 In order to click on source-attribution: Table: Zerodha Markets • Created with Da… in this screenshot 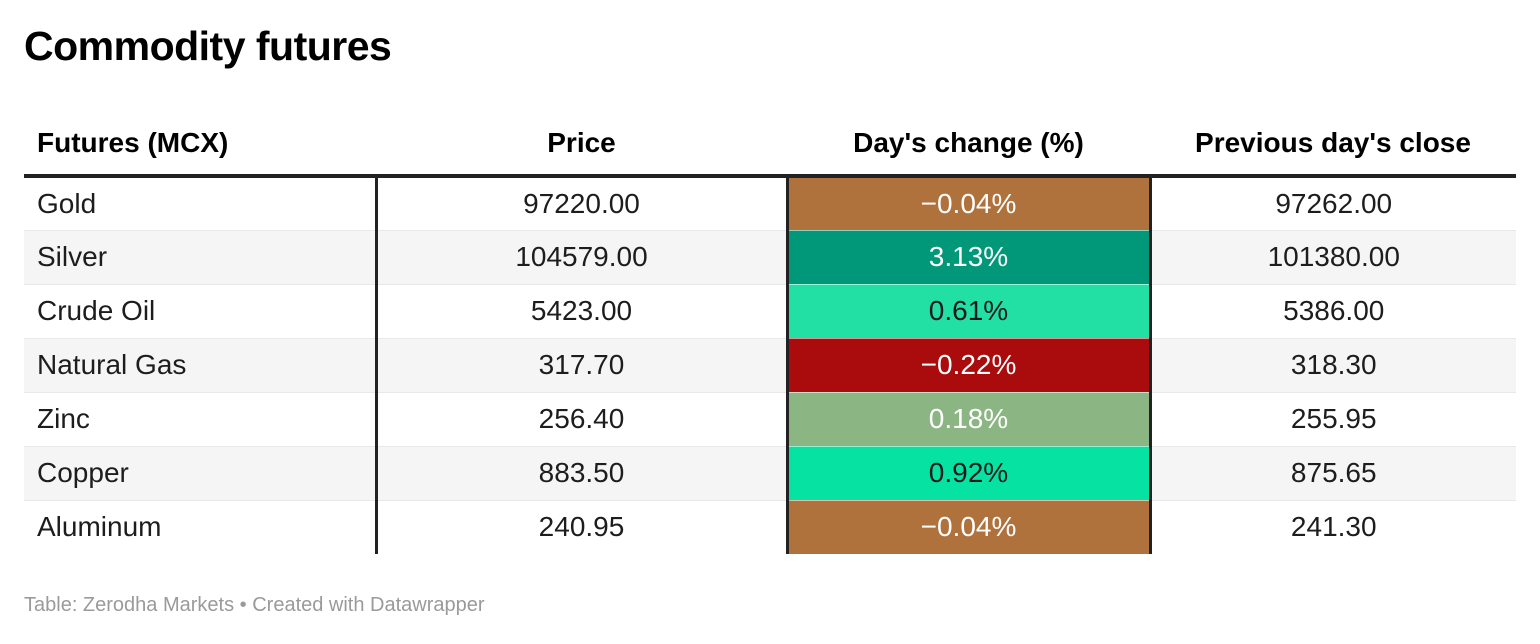, I will do `click(254, 605)`.